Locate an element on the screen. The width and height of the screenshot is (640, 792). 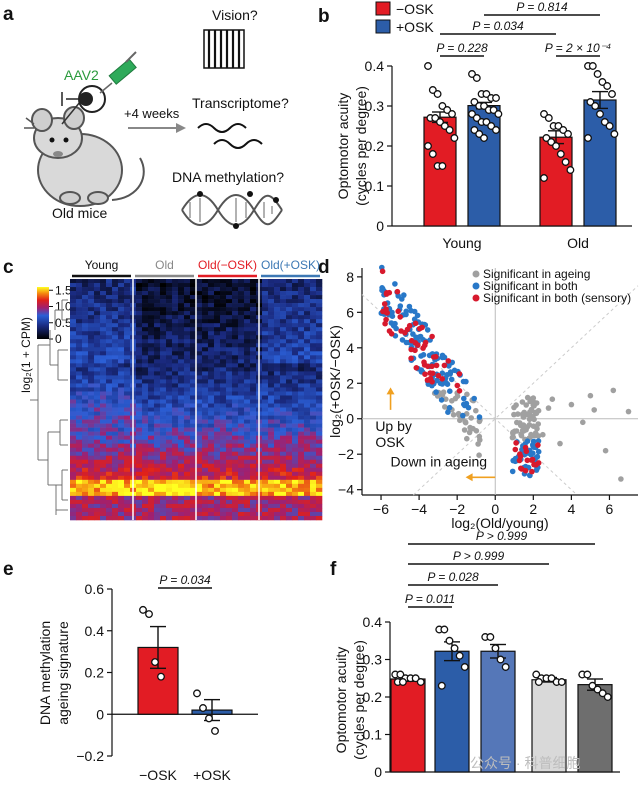
panel-d-xtick-label: 4 is located at coordinates (571, 509).